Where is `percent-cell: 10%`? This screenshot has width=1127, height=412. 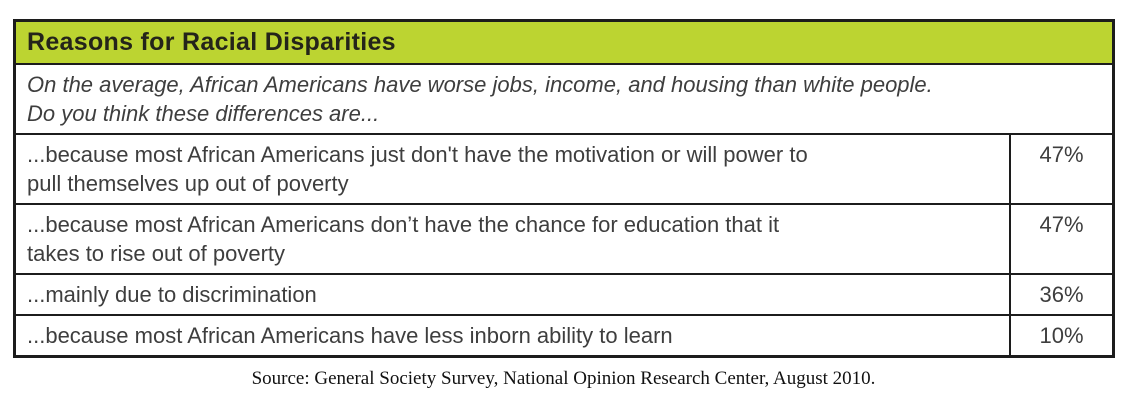 percent-cell: 10% is located at coordinates (1060, 335).